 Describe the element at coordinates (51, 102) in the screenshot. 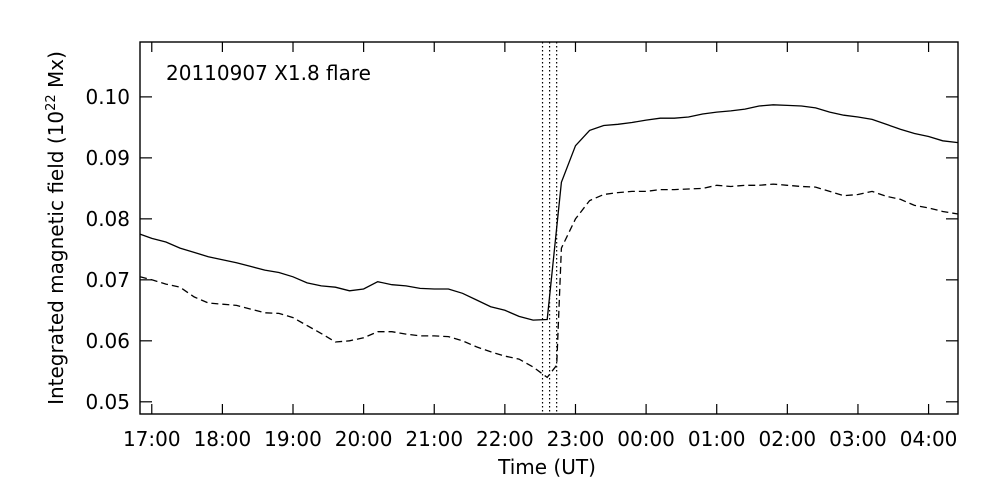

I see `y-axis-title-exponent: 22` at that location.